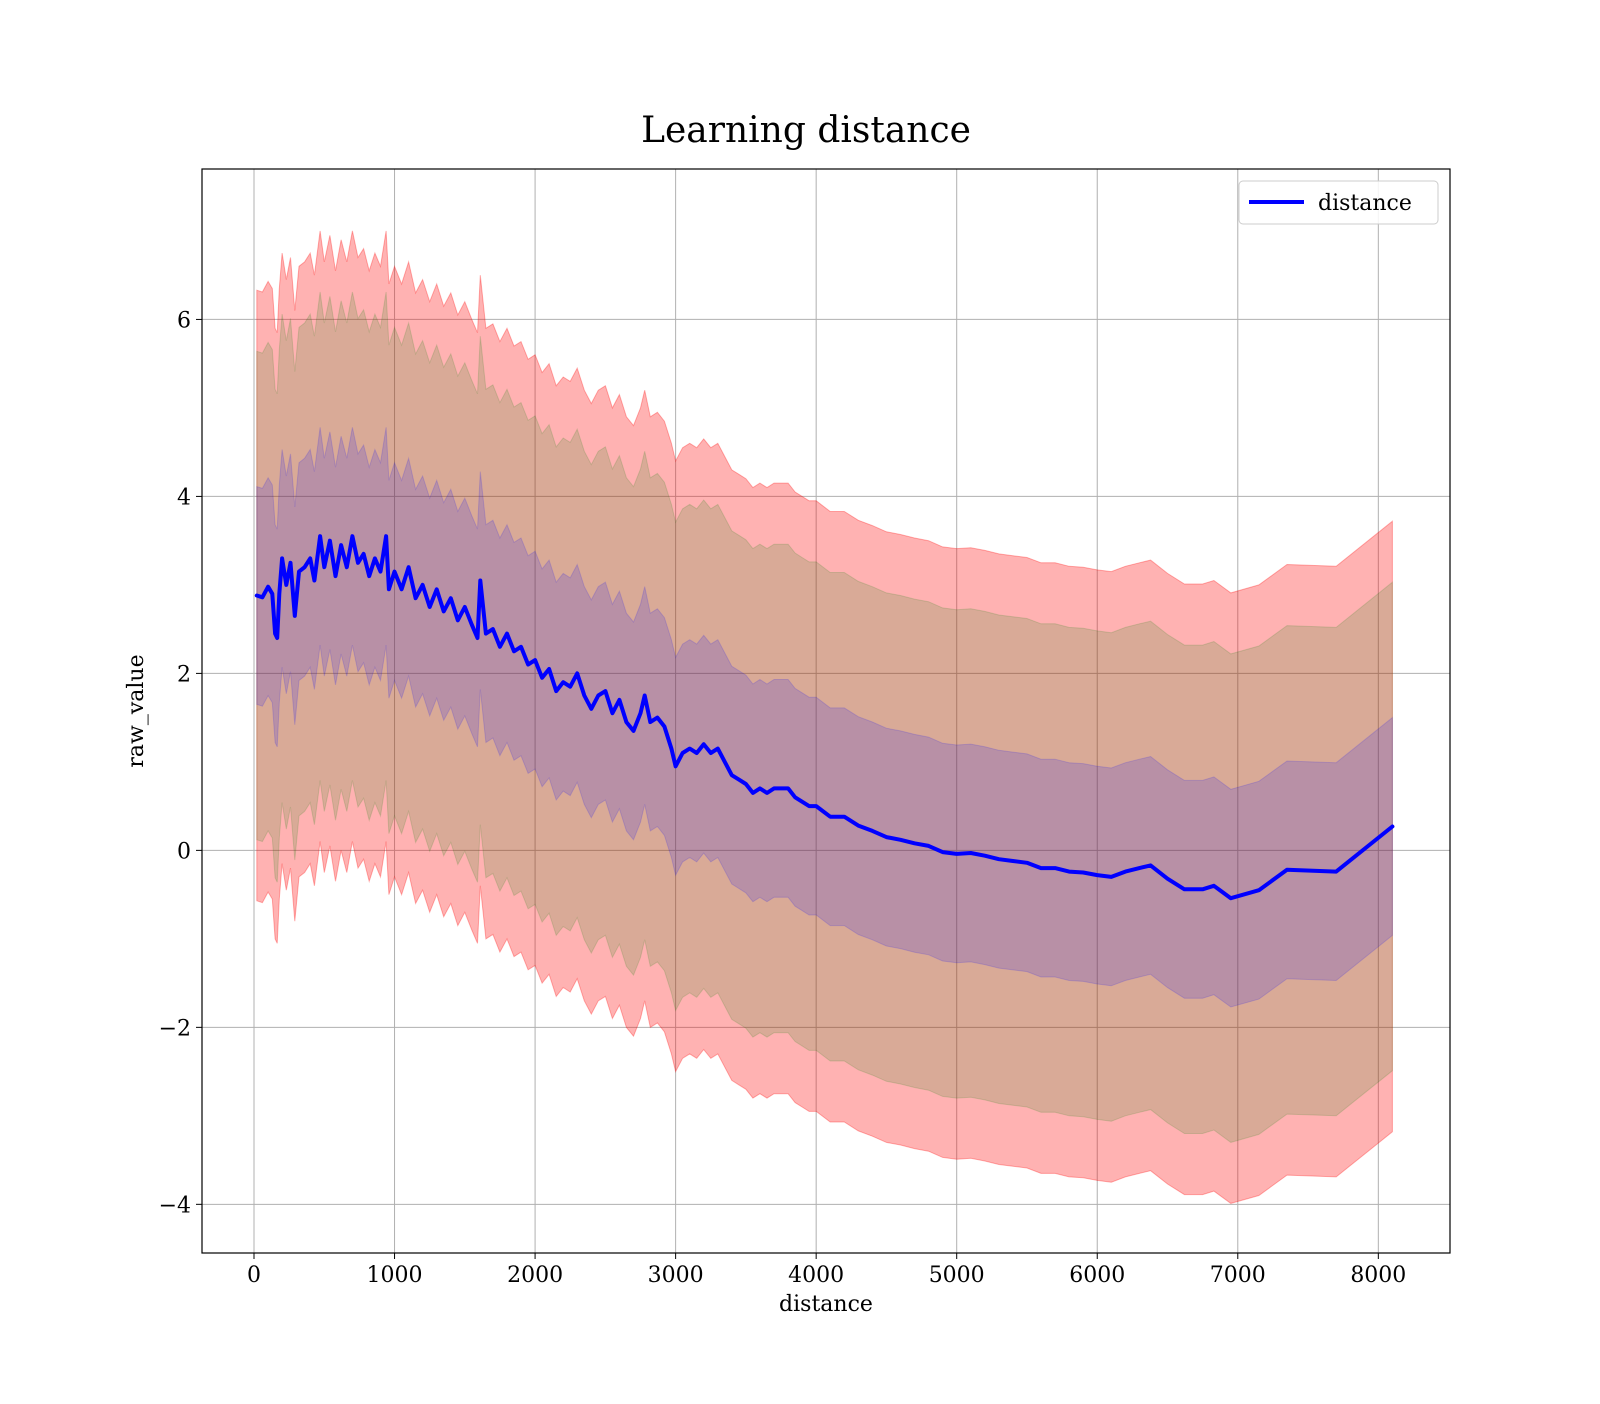 This screenshot has width=1600, height=1404. What do you see at coordinates (136, 710) in the screenshot?
I see `y-axis-label: raw_value` at bounding box center [136, 710].